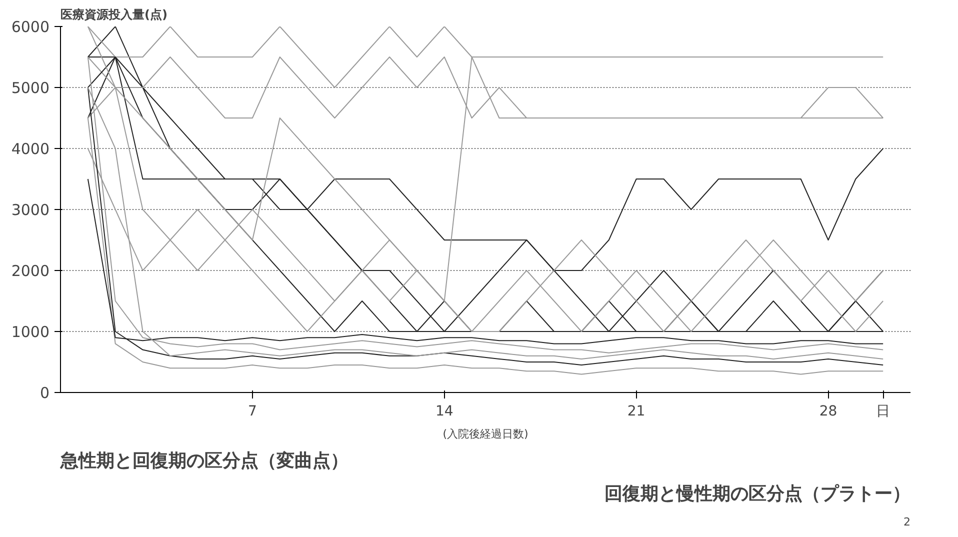 The image size is (958, 537). What do you see at coordinates (30, 271) in the screenshot?
I see `y-tick-label: 2000` at bounding box center [30, 271].